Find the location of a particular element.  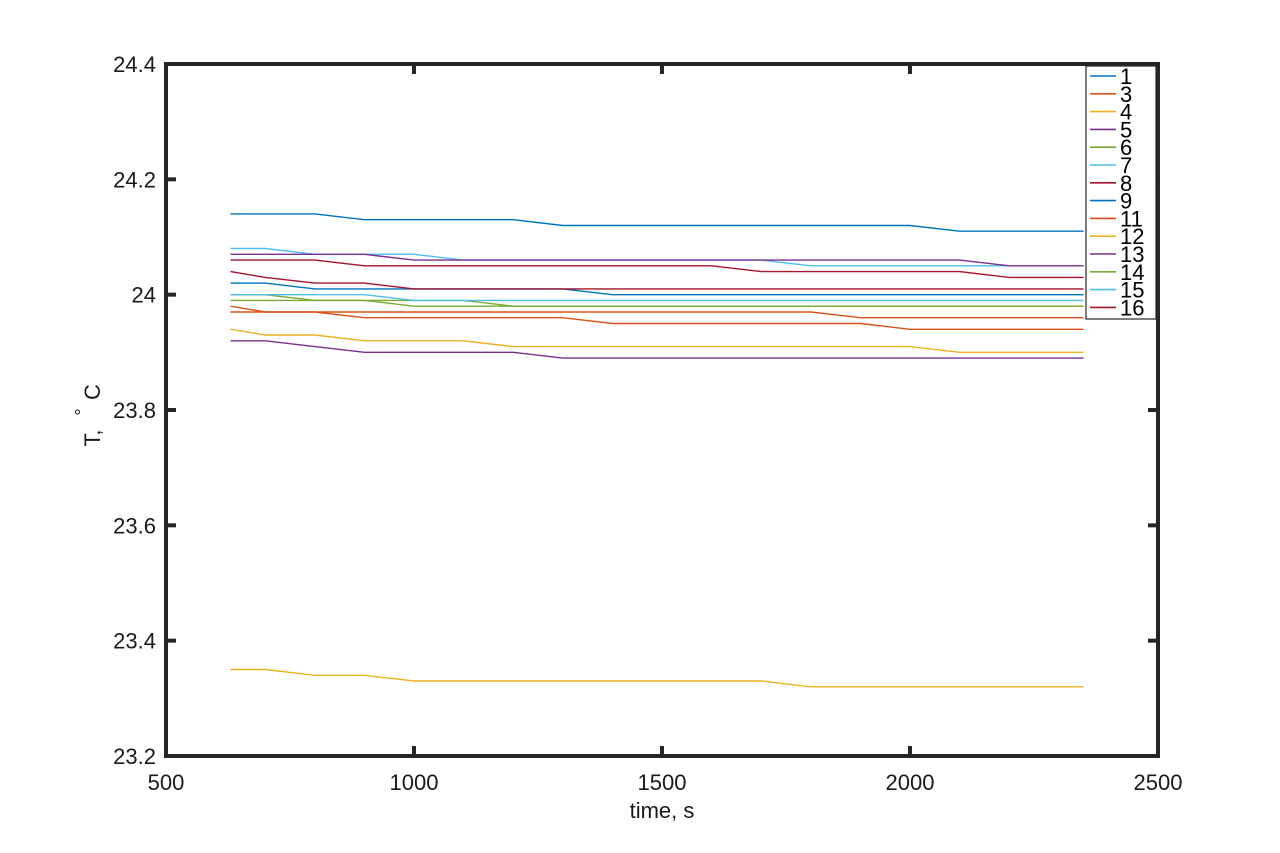

y-axis-title: T, ° C is located at coordinates (88, 415).